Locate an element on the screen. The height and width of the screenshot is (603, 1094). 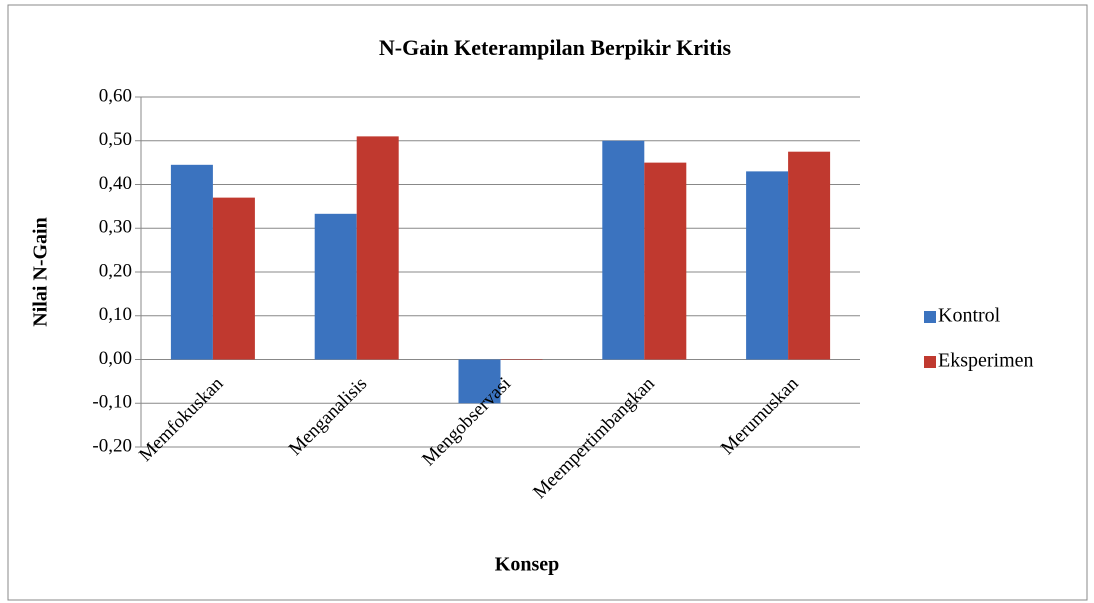
legend-label: Kontrol is located at coordinates (969, 316).